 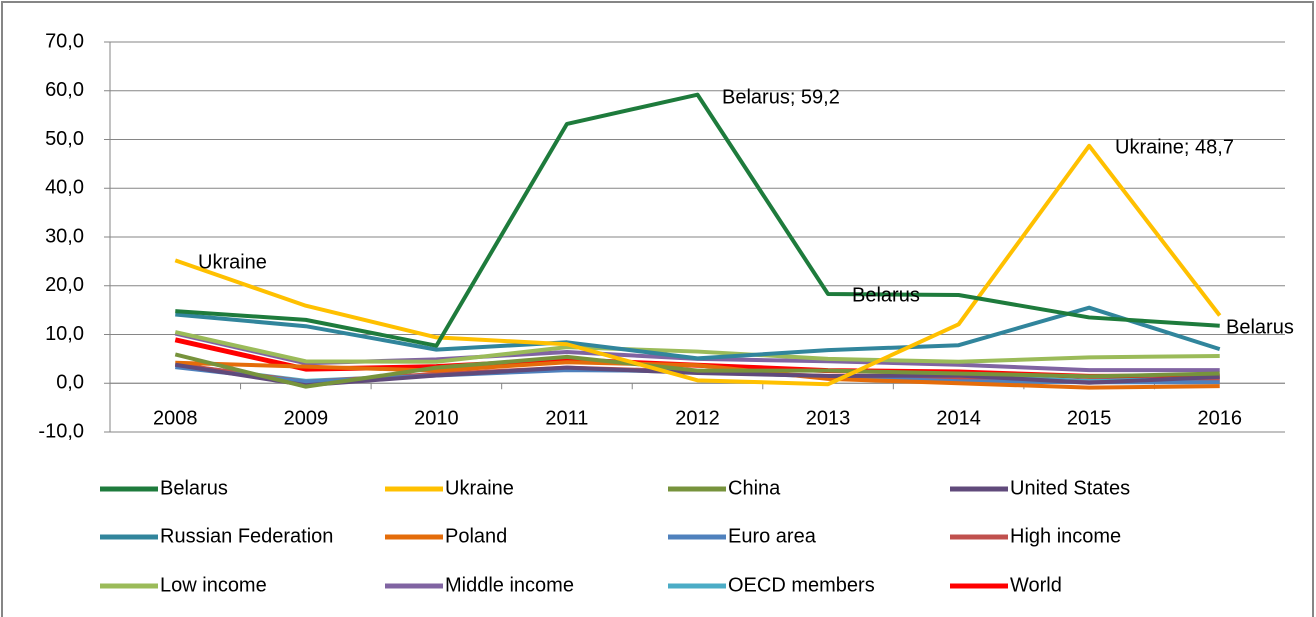 I want to click on x-tick-label: 2013, so click(x=828, y=418).